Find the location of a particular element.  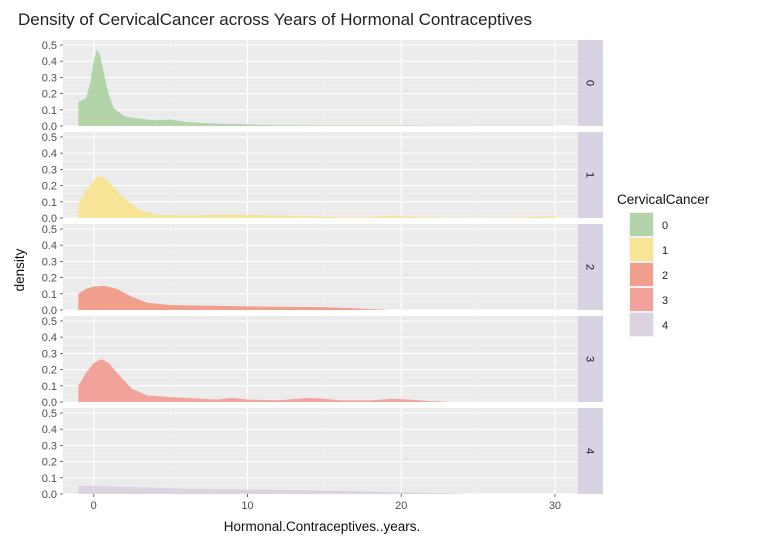

legend-label-3: 3 is located at coordinates (665, 301).